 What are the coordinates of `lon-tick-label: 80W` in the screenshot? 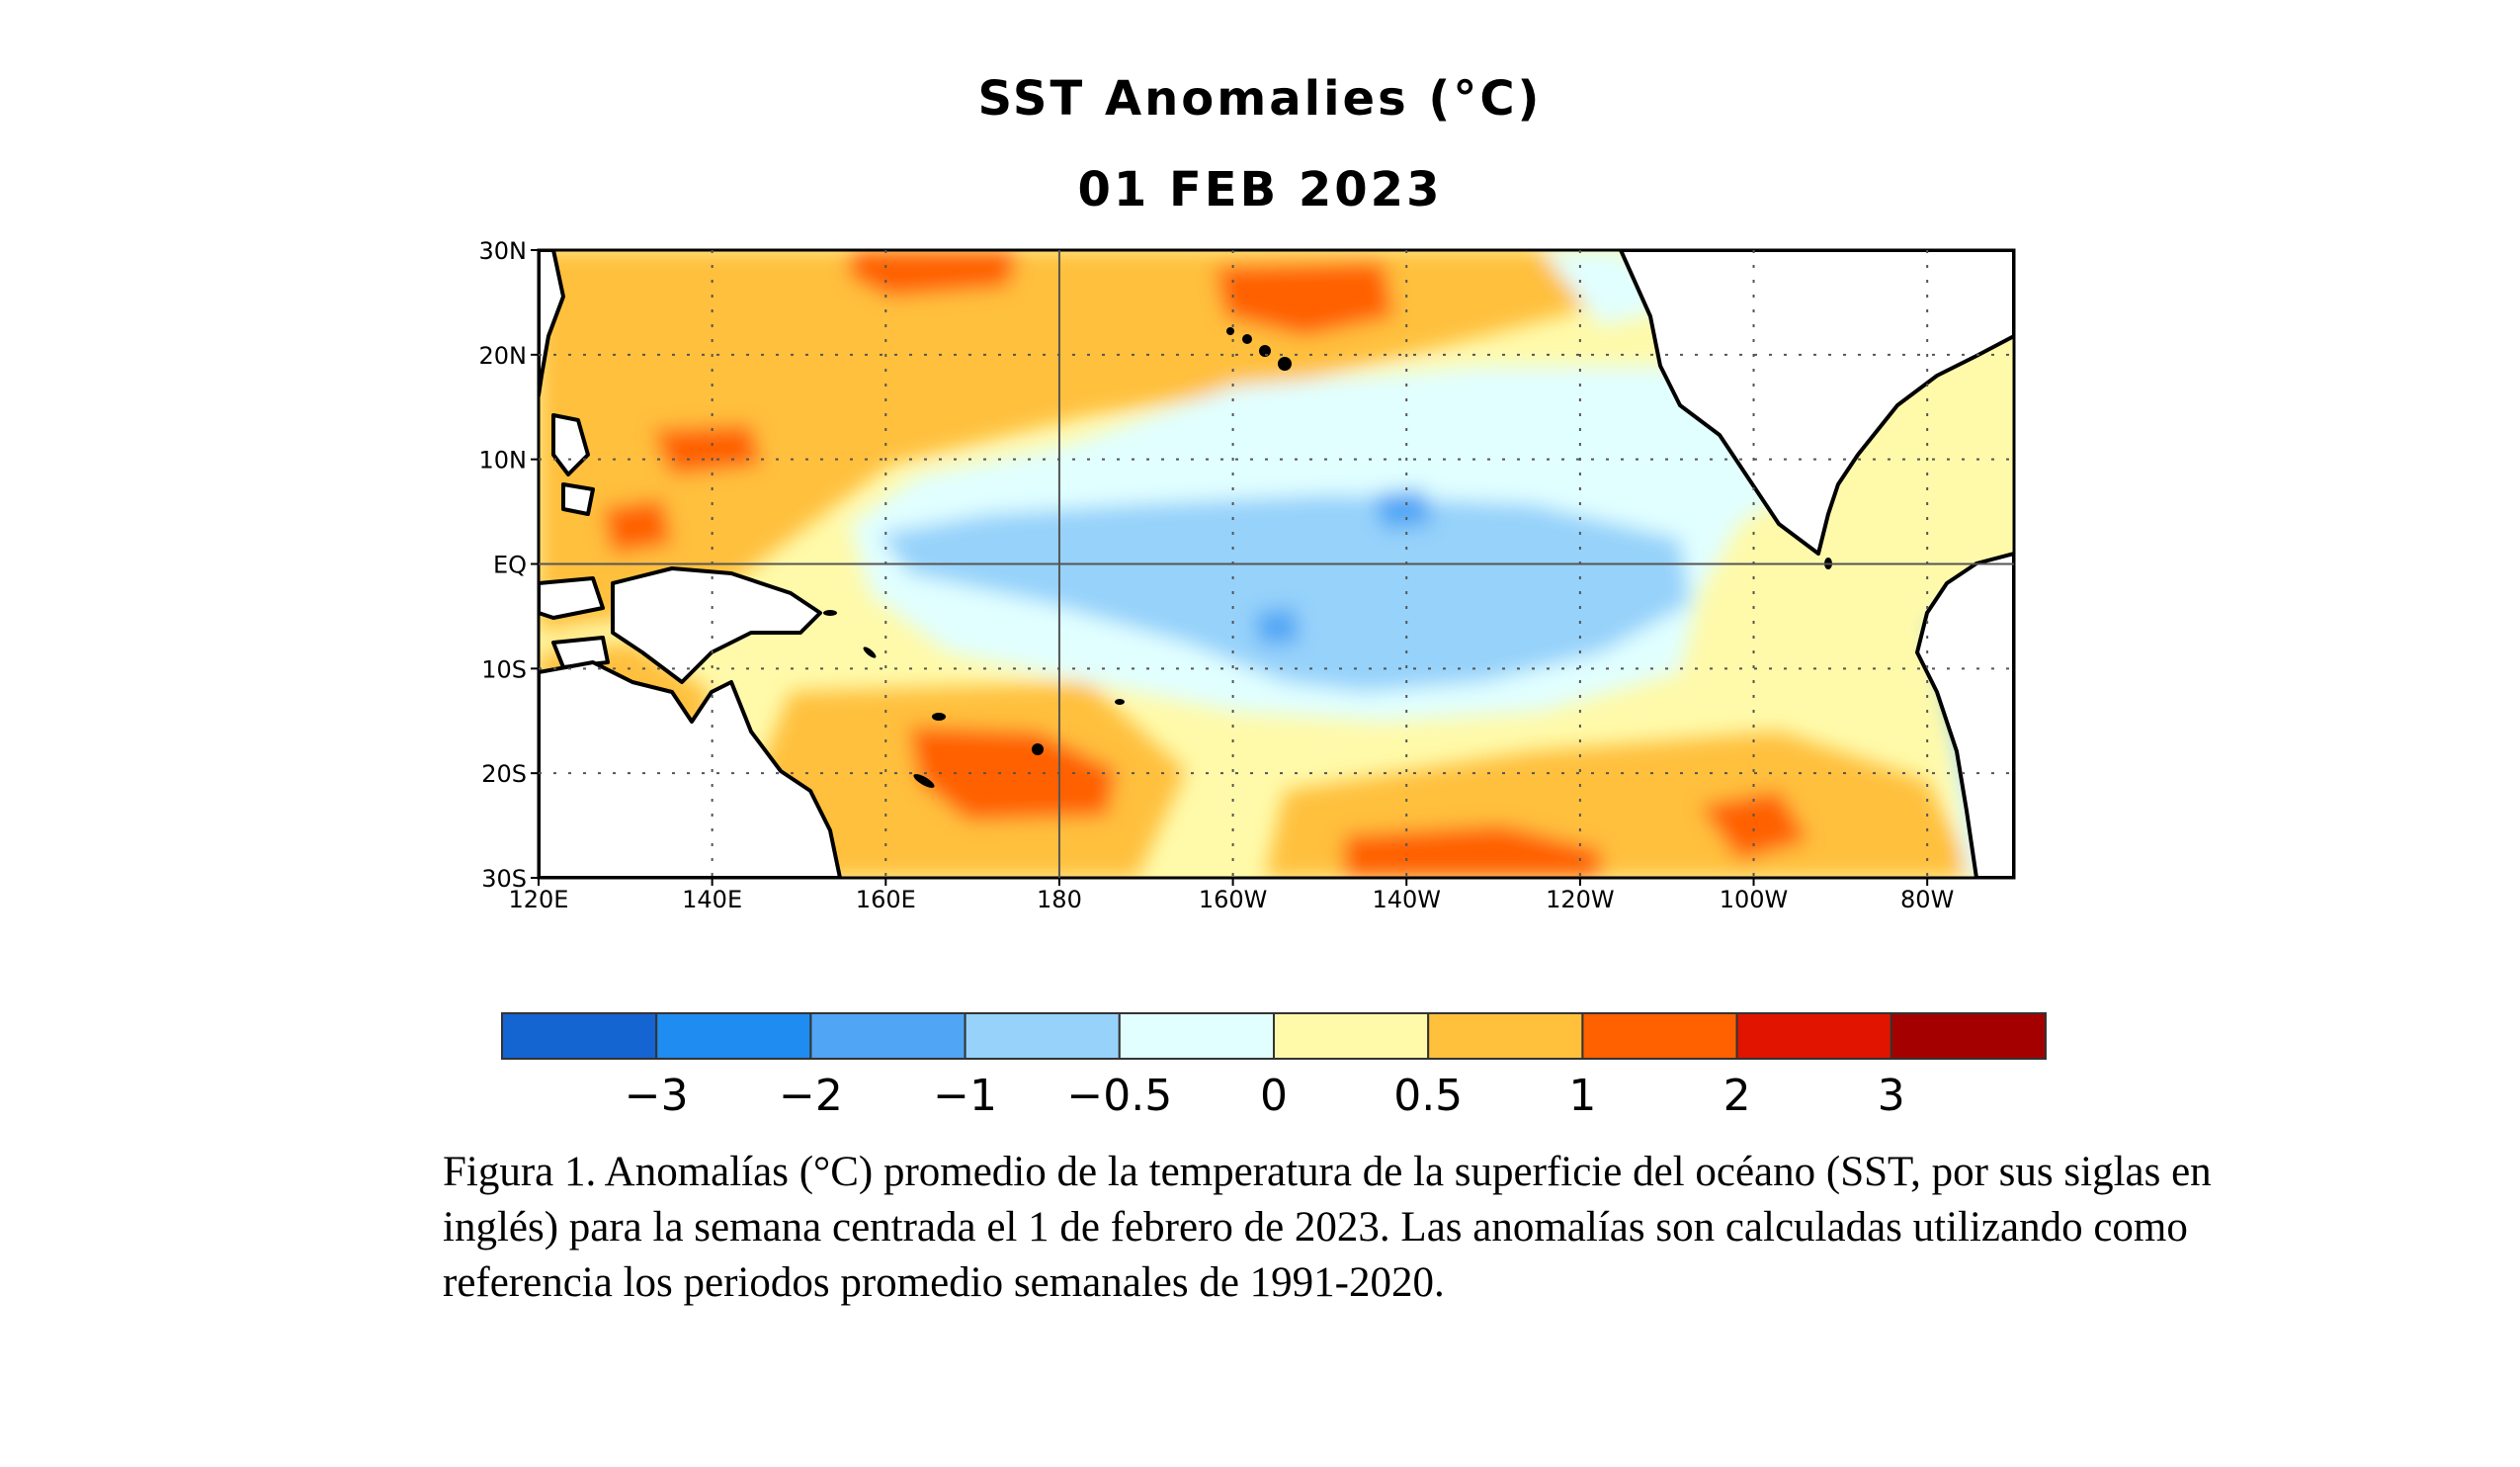 It's located at (1927, 899).